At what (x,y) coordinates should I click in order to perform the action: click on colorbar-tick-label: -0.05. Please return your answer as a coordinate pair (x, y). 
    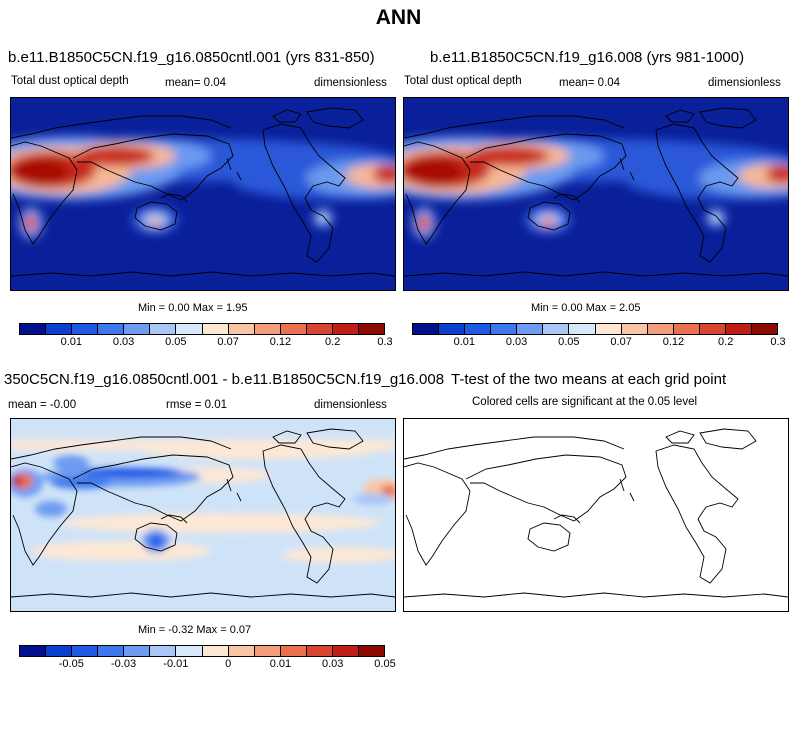
    Looking at the image, I should click on (71, 664).